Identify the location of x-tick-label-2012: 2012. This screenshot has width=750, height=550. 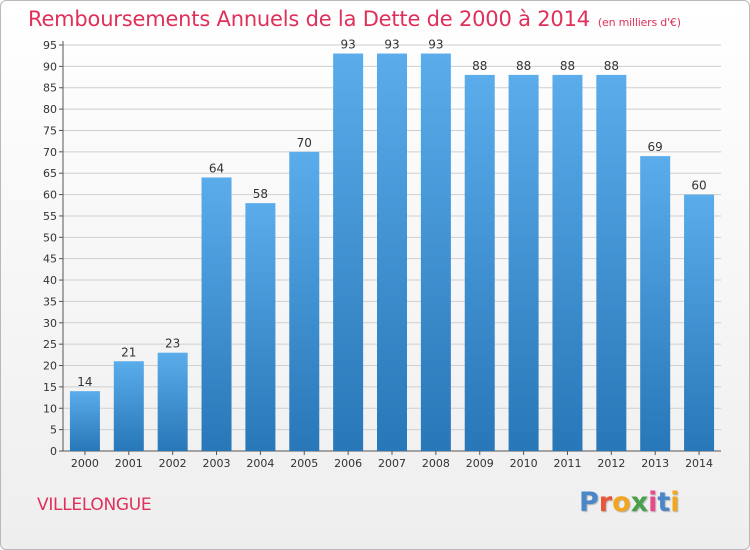
(611, 463).